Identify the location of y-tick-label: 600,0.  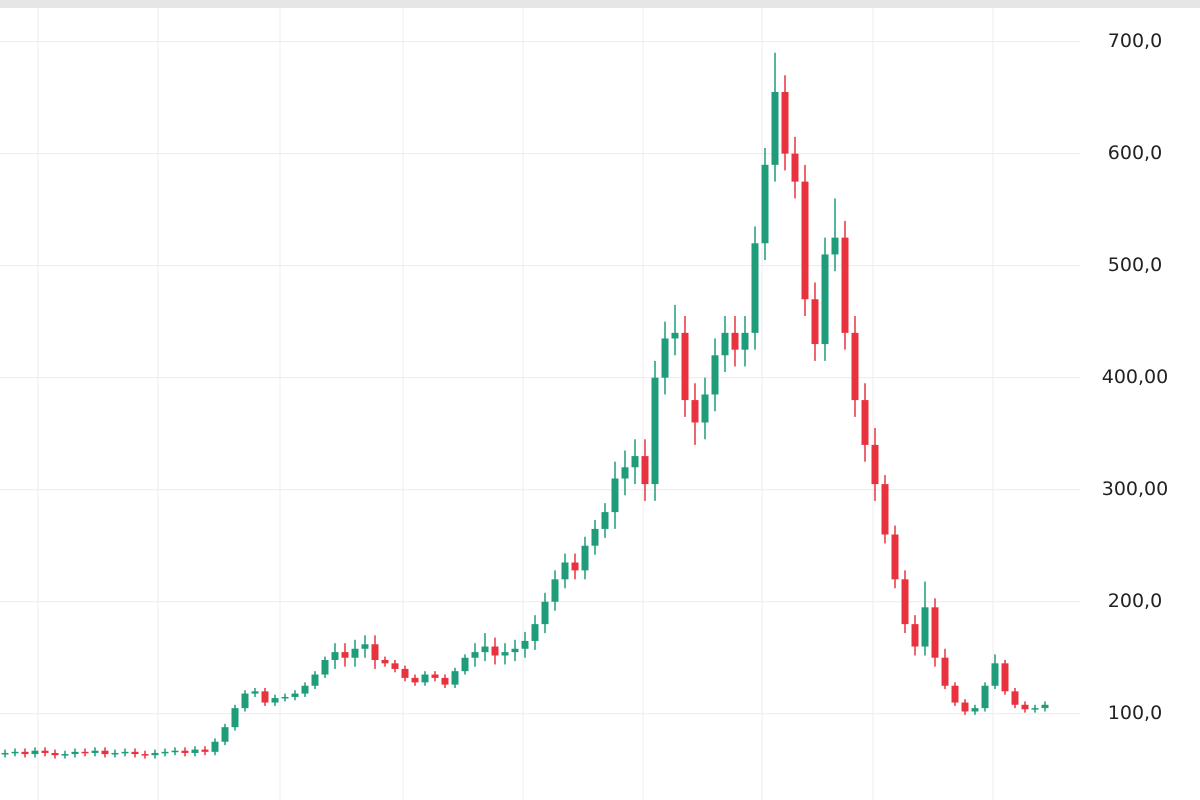
(1135, 153).